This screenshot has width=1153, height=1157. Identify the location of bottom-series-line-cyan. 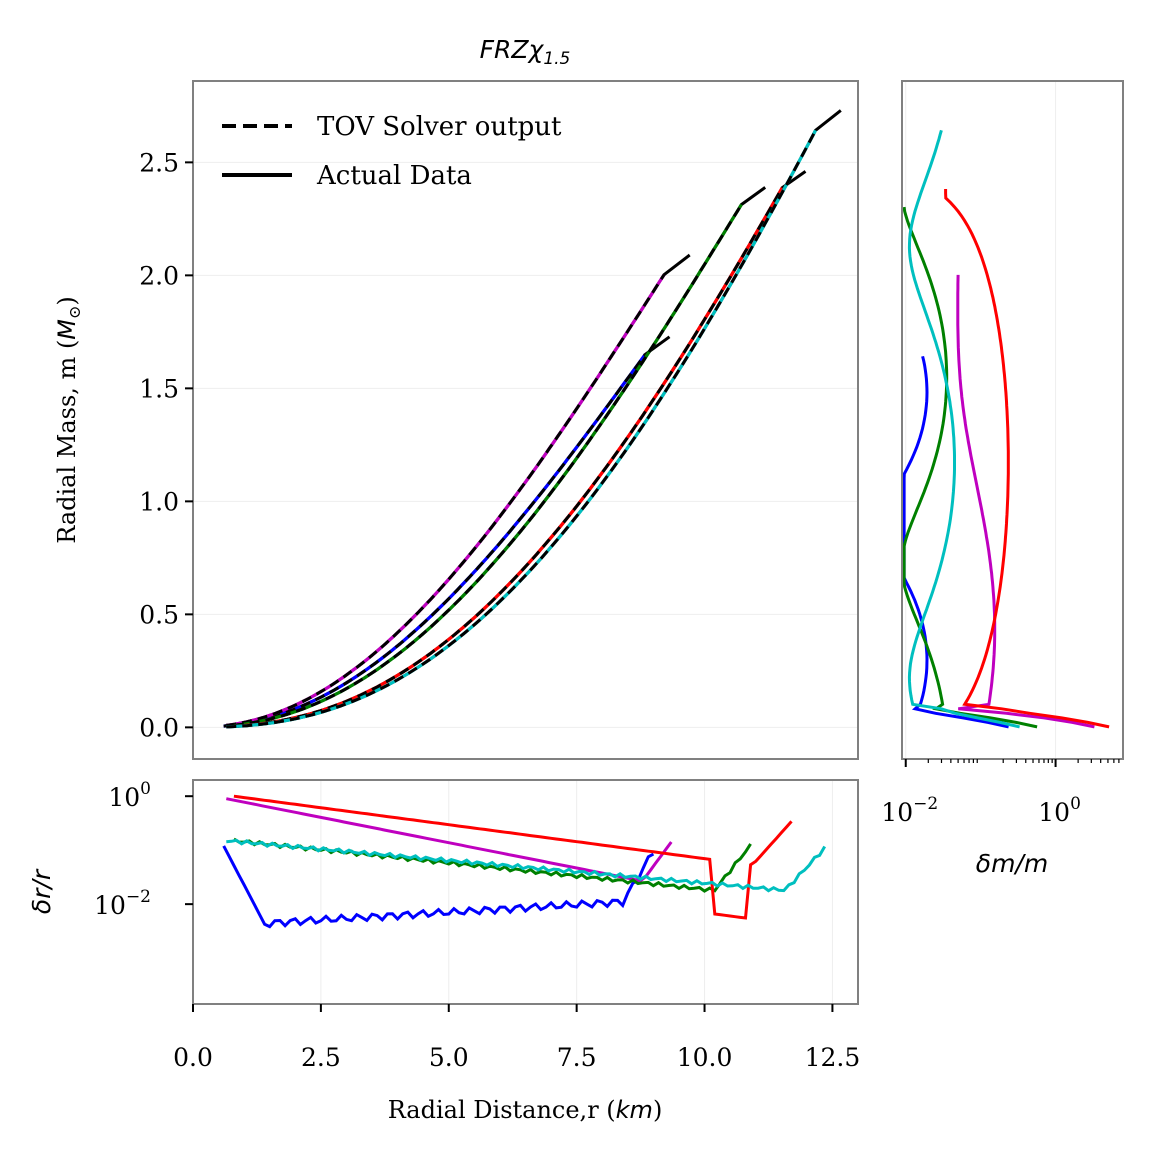
(526, 865).